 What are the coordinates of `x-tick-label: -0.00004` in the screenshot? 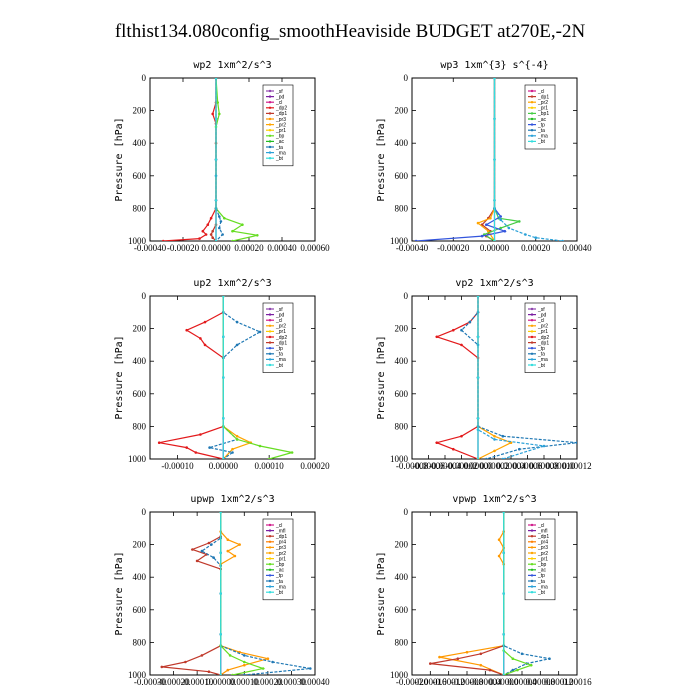 It's located at (445, 466).